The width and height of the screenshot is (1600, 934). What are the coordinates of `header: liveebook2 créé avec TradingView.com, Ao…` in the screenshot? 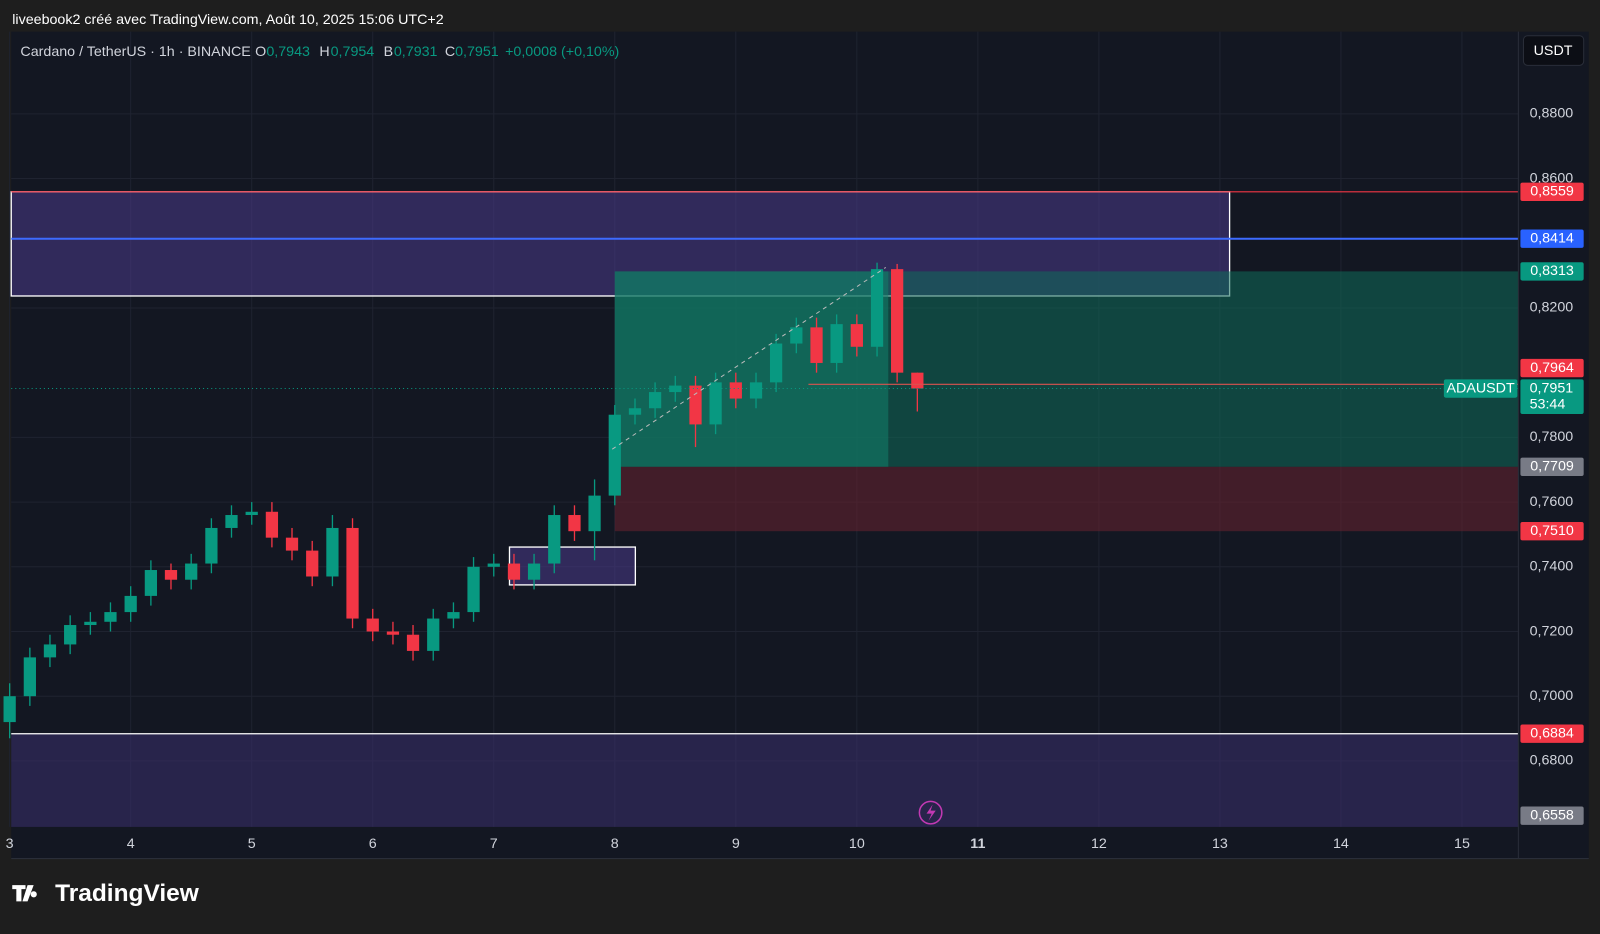 It's located at (228, 20).